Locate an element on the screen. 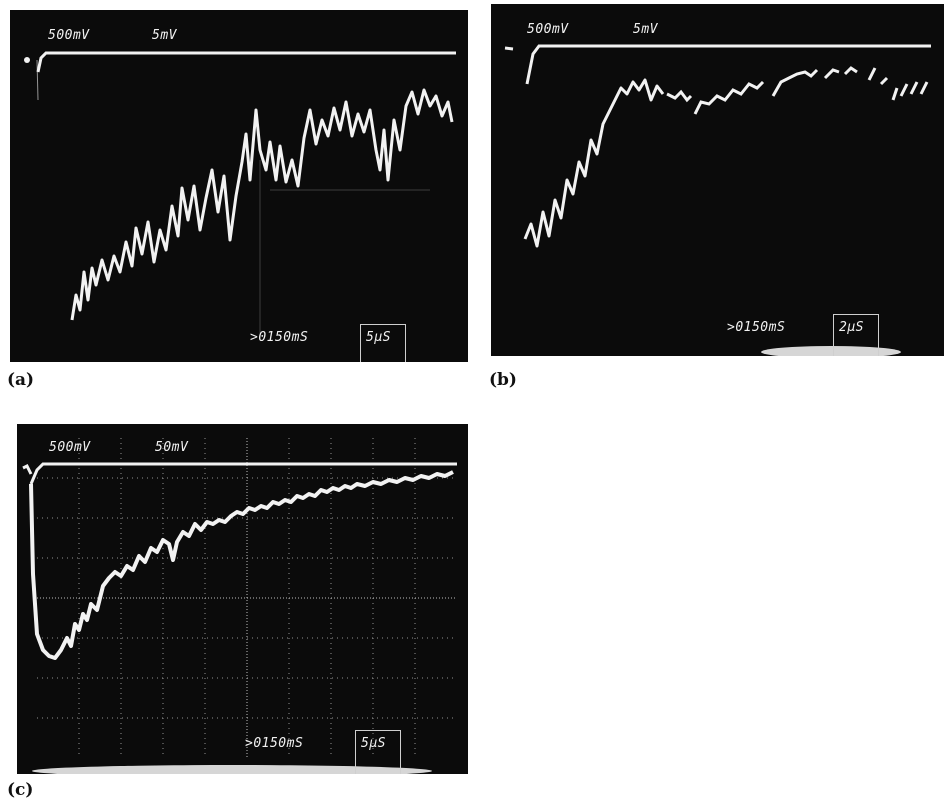  caption-c: (c) is located at coordinates (20, 790).